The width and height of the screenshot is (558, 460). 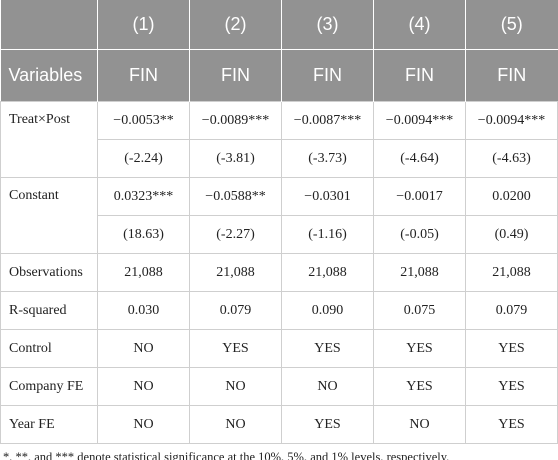 What do you see at coordinates (235, 120) in the screenshot?
I see `cell-value: −0.0089***` at bounding box center [235, 120].